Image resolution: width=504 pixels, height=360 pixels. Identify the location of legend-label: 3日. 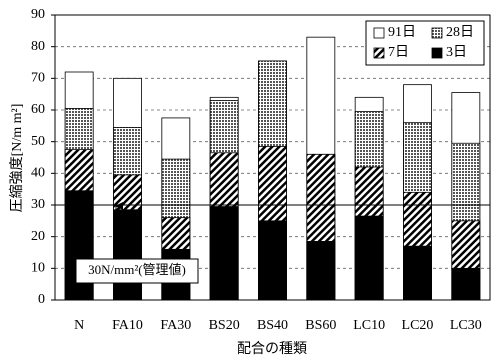
(456, 52).